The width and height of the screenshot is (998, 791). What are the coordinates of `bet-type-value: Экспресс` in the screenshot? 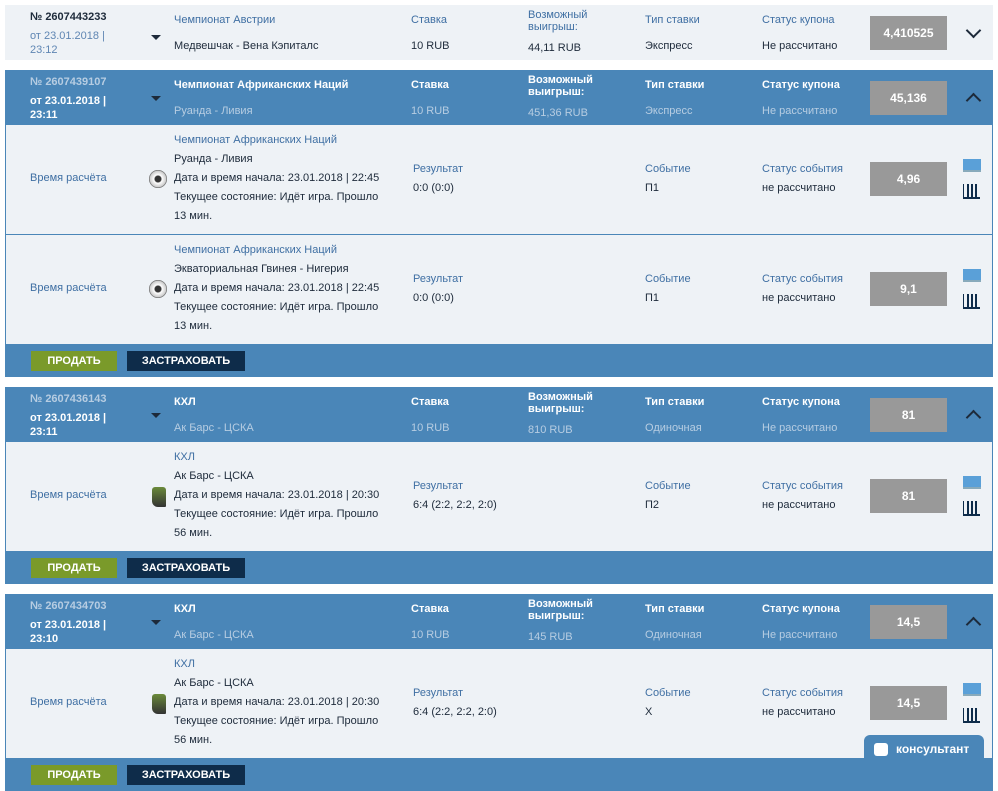 It's located at (669, 46).